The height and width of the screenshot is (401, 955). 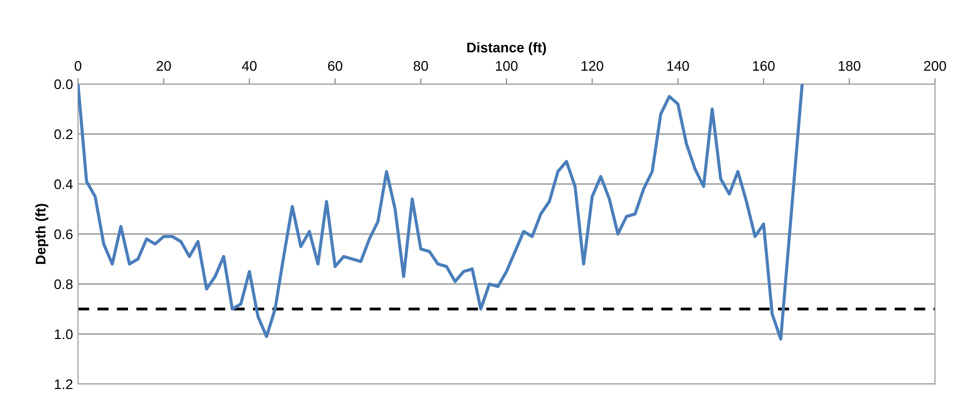 I want to click on x-tick-label: 40, so click(x=249, y=66).